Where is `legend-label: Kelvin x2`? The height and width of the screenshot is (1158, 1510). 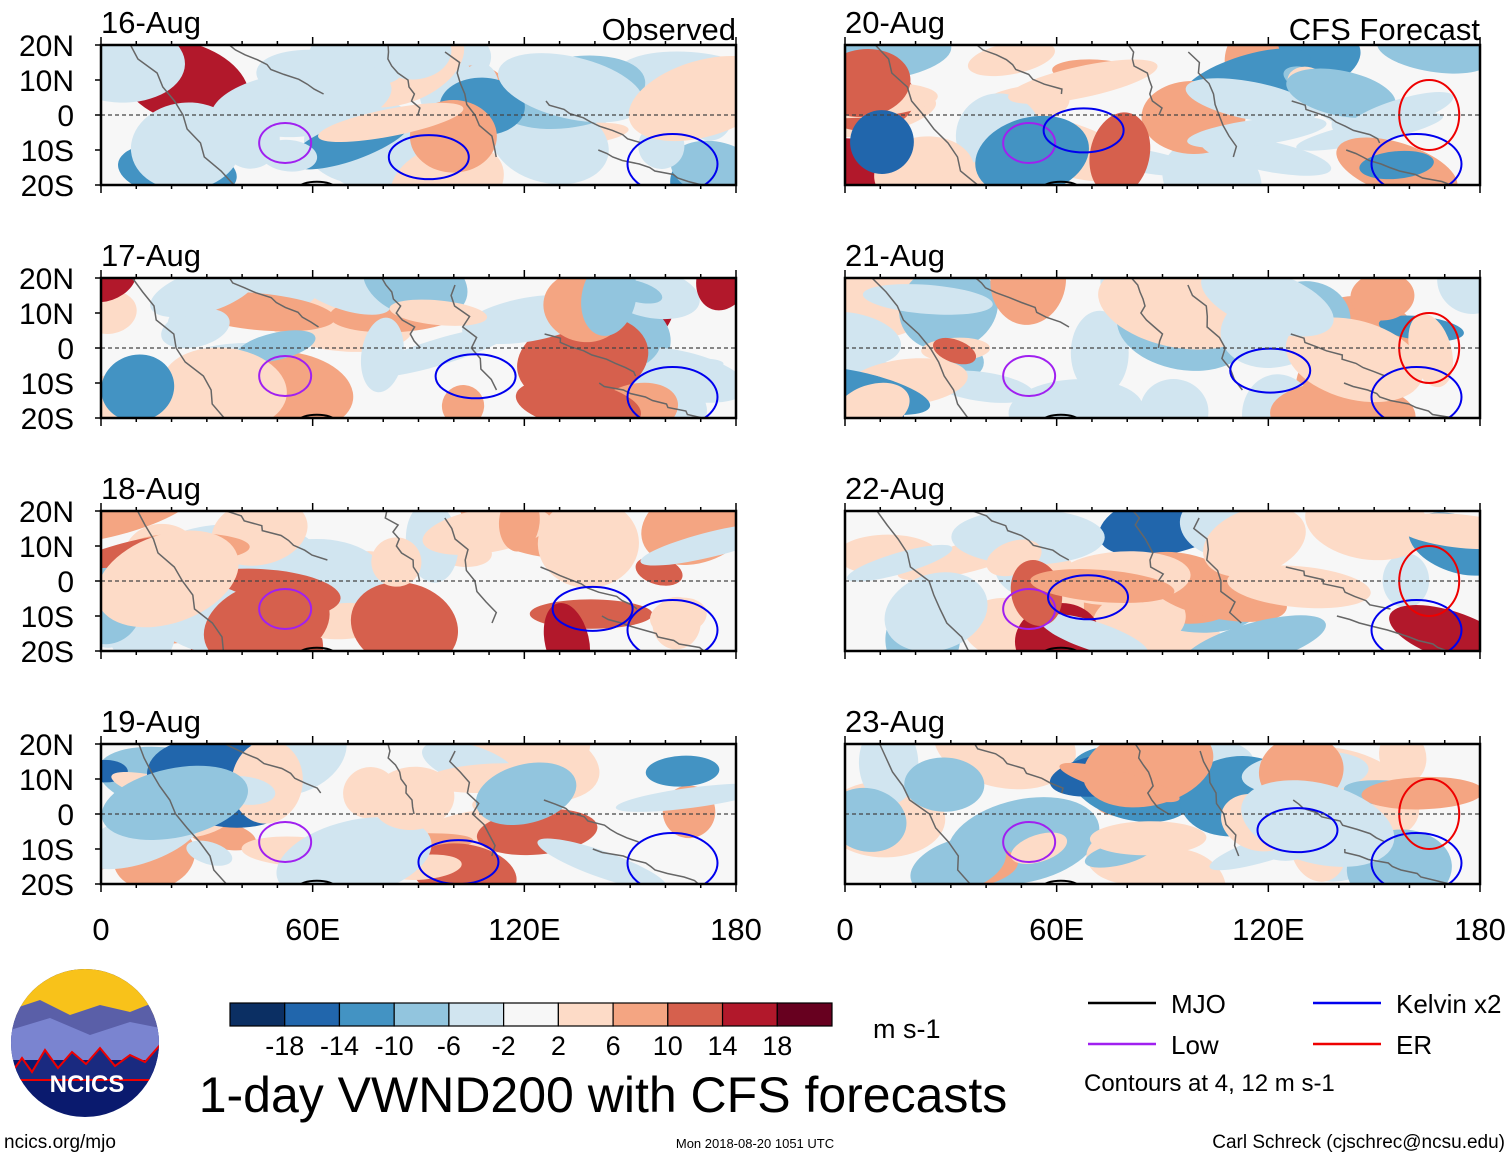 legend-label: Kelvin x2 is located at coordinates (1449, 1004).